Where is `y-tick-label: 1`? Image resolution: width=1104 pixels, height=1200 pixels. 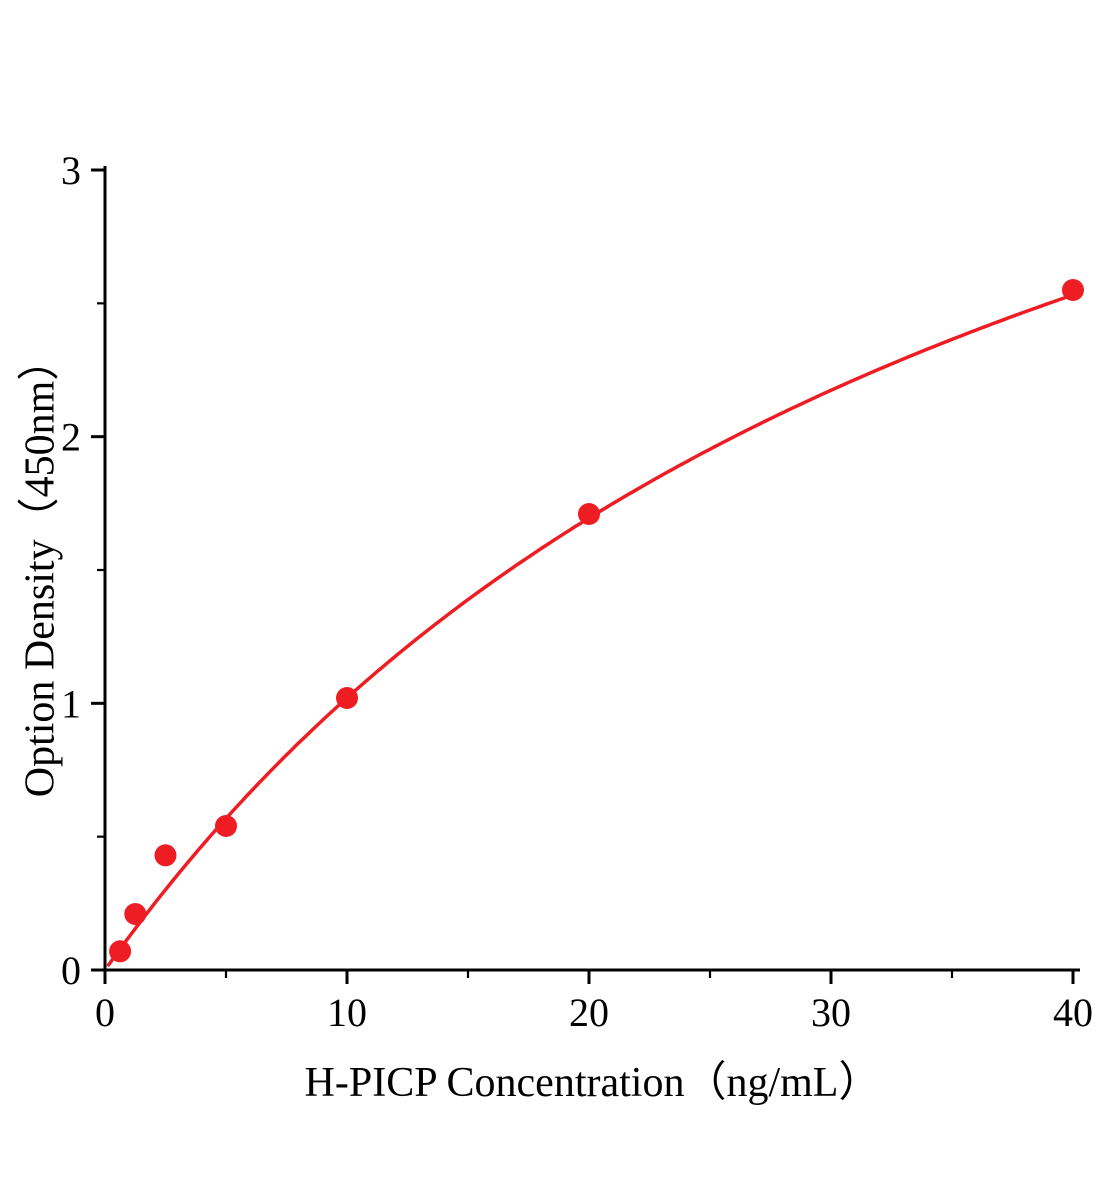 y-tick-label: 1 is located at coordinates (71, 703).